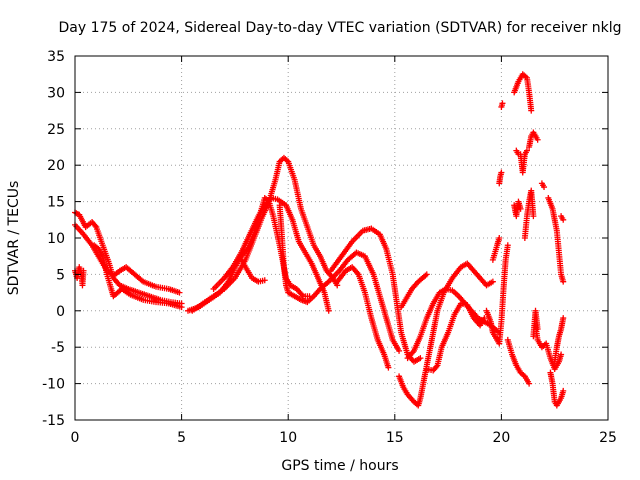 The width and height of the screenshot is (640, 480). Describe the element at coordinates (75, 438) in the screenshot. I see `x-tick-label: 0` at that location.